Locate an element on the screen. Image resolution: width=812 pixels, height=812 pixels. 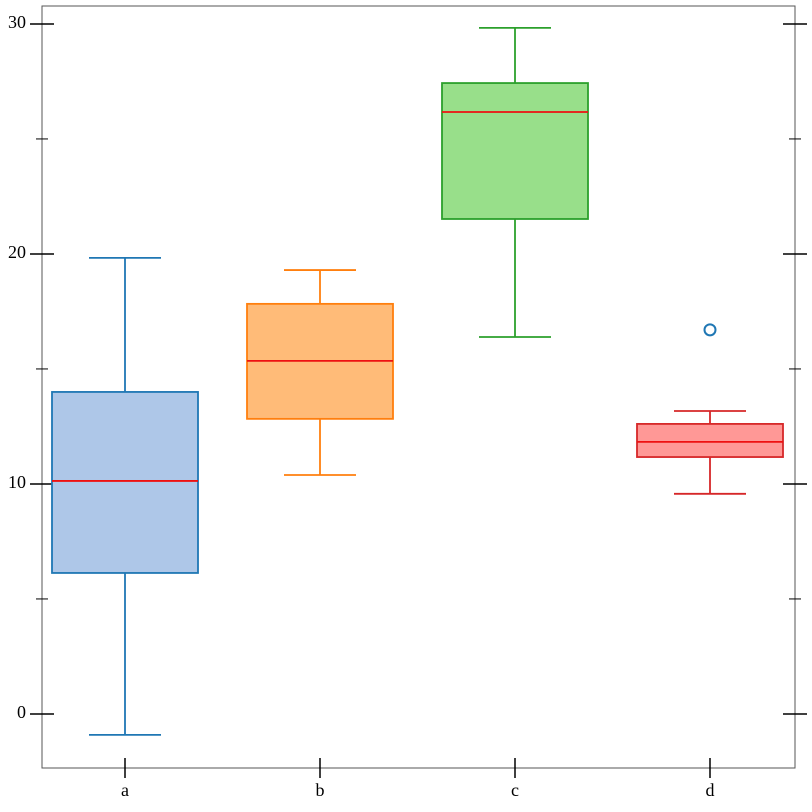
y-tick-label: 10 is located at coordinates (17, 482).